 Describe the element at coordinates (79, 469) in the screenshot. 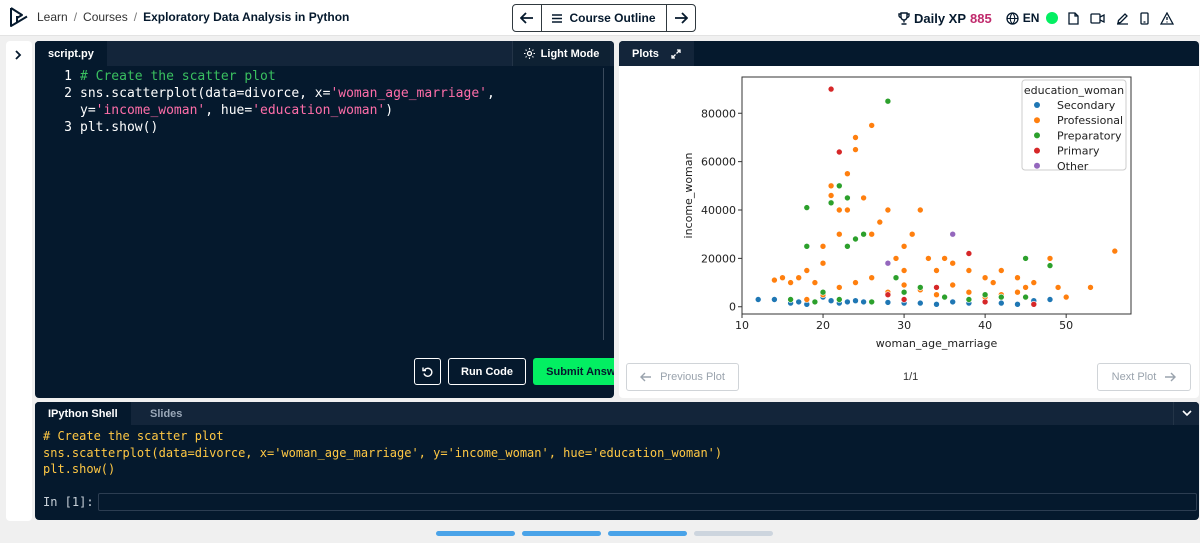

I see `shell-line: plt.show()` at that location.